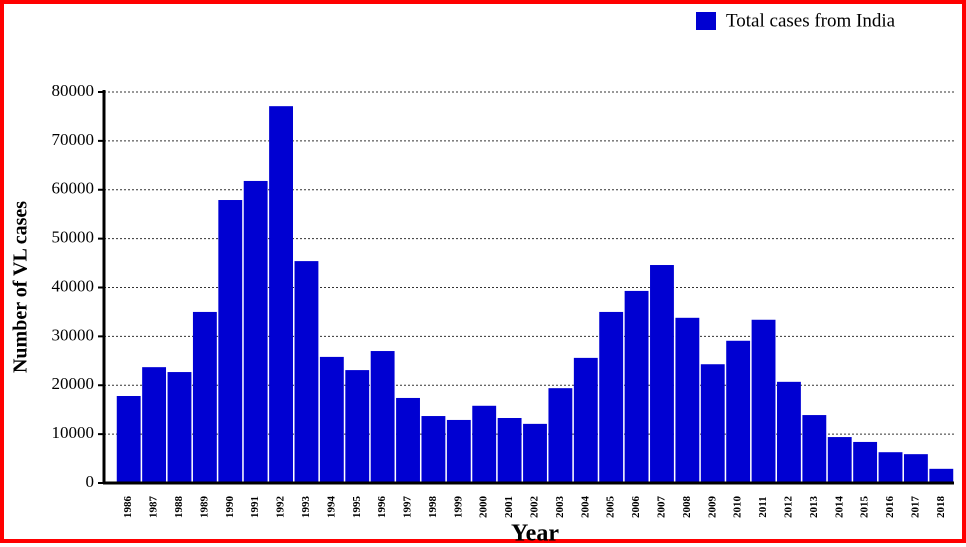  I want to click on x-tick-label: 2017, so click(915, 507).